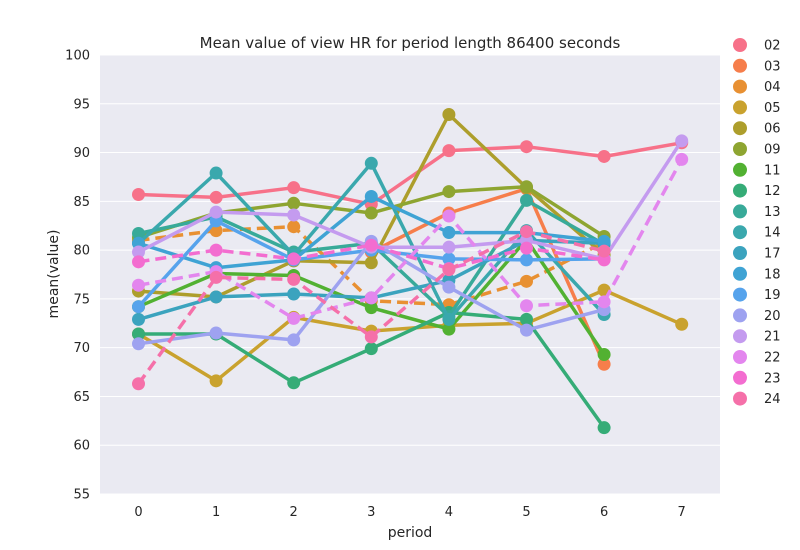 Image resolution: width=800 pixels, height=550 pixels. What do you see at coordinates (772, 150) in the screenshot?
I see `legend-label: 09` at bounding box center [772, 150].